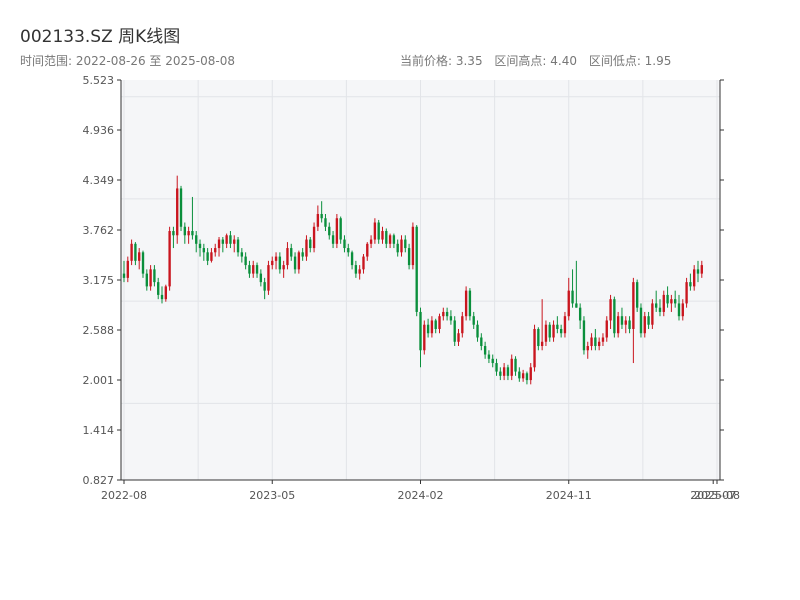 Image resolution: width=800 pixels, height=600 pixels. Describe the element at coordinates (99, 330) in the screenshot. I see `y-tick-label: 2.588` at that location.